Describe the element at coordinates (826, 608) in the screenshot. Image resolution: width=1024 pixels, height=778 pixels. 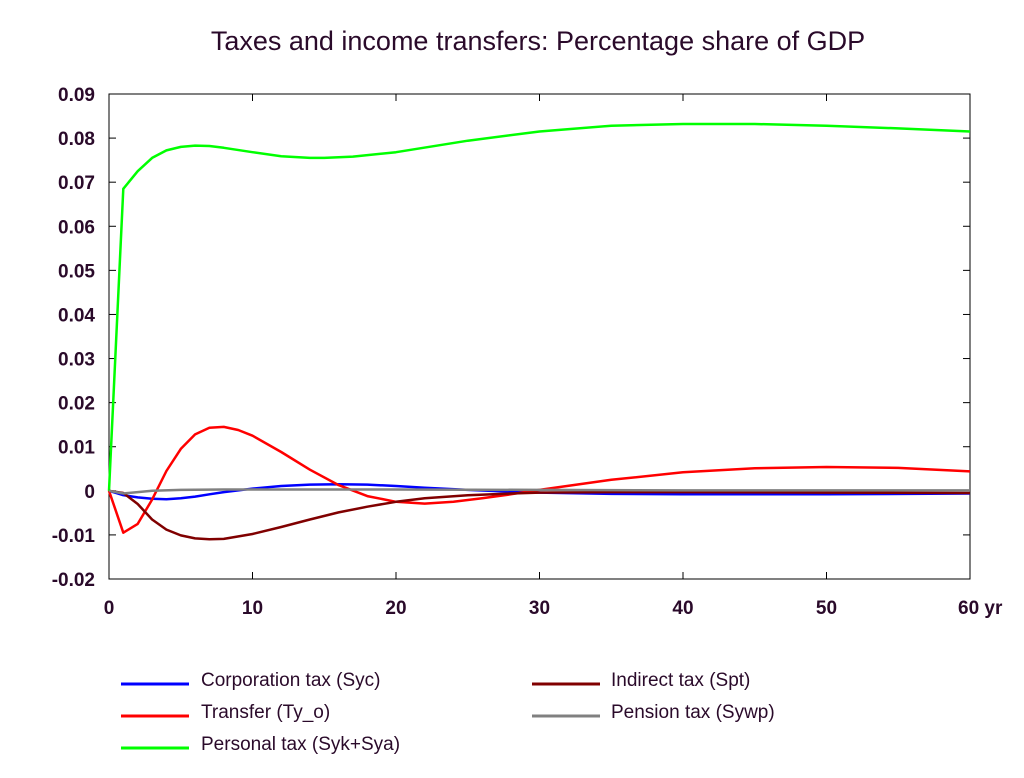
I see `x-tick-label: 50` at that location.